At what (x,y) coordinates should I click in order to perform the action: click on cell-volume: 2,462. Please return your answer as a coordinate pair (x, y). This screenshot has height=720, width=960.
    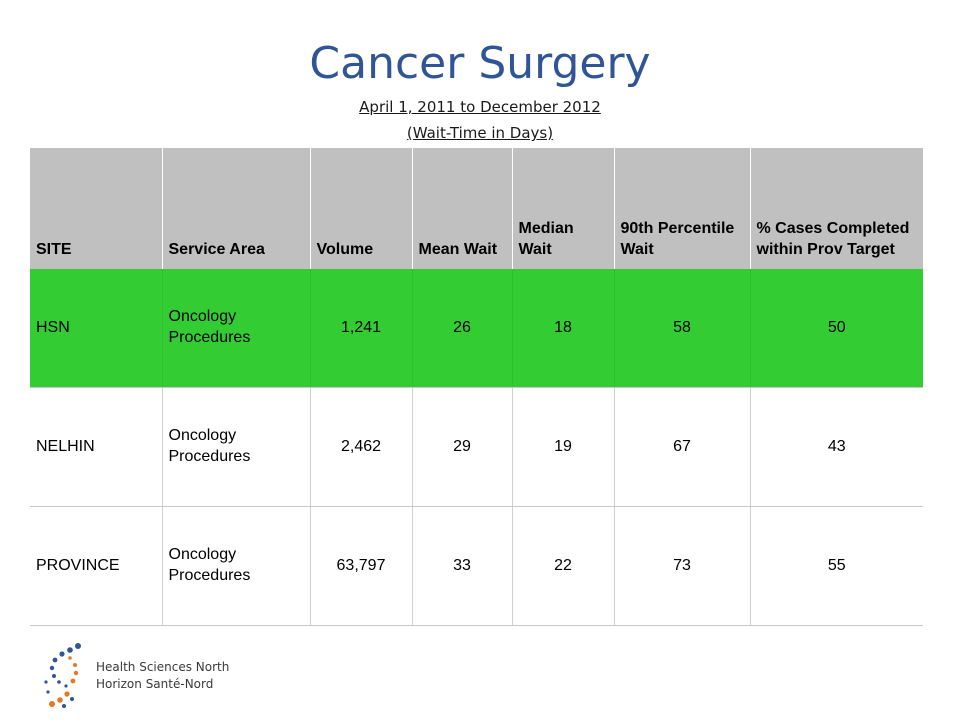
    Looking at the image, I should click on (360, 447).